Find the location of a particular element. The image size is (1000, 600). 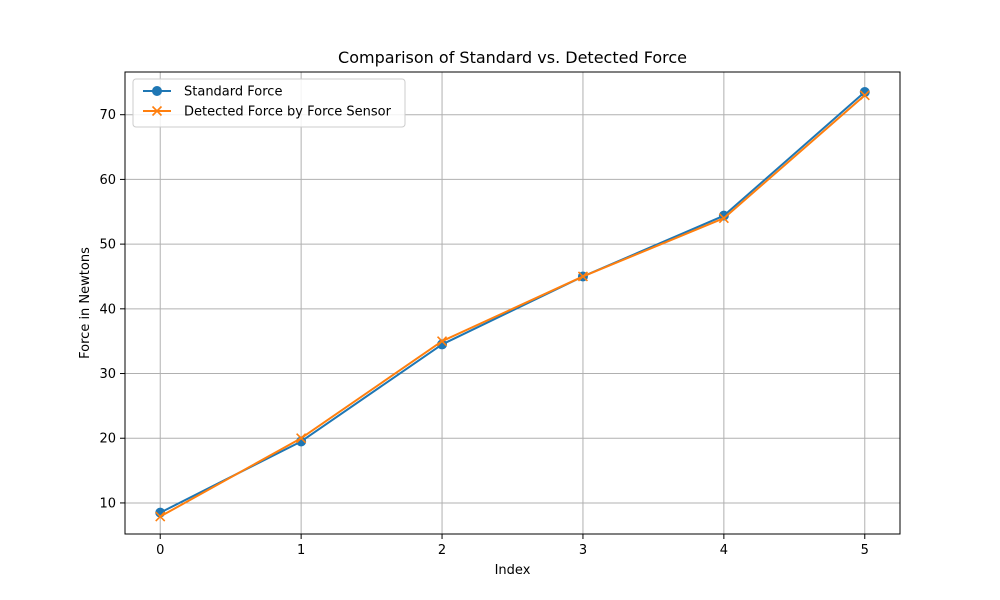

y-tick-label: 30 is located at coordinates (107, 374).